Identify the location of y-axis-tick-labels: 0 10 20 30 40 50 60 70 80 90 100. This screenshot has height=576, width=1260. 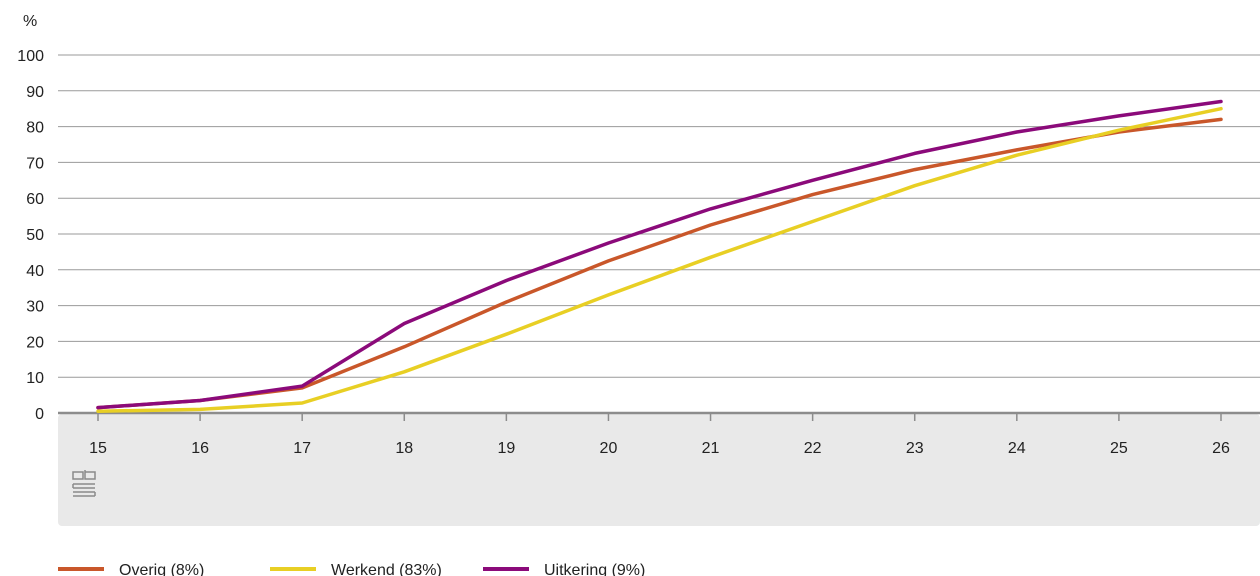
(30, 235).